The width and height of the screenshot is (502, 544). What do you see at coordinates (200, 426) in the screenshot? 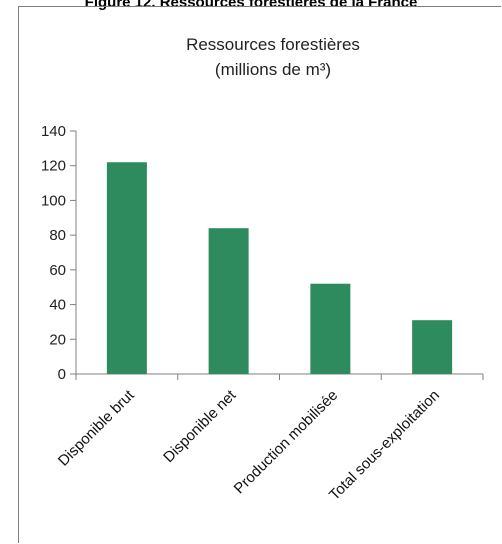
I see `x-category-label: Disponible net` at bounding box center [200, 426].